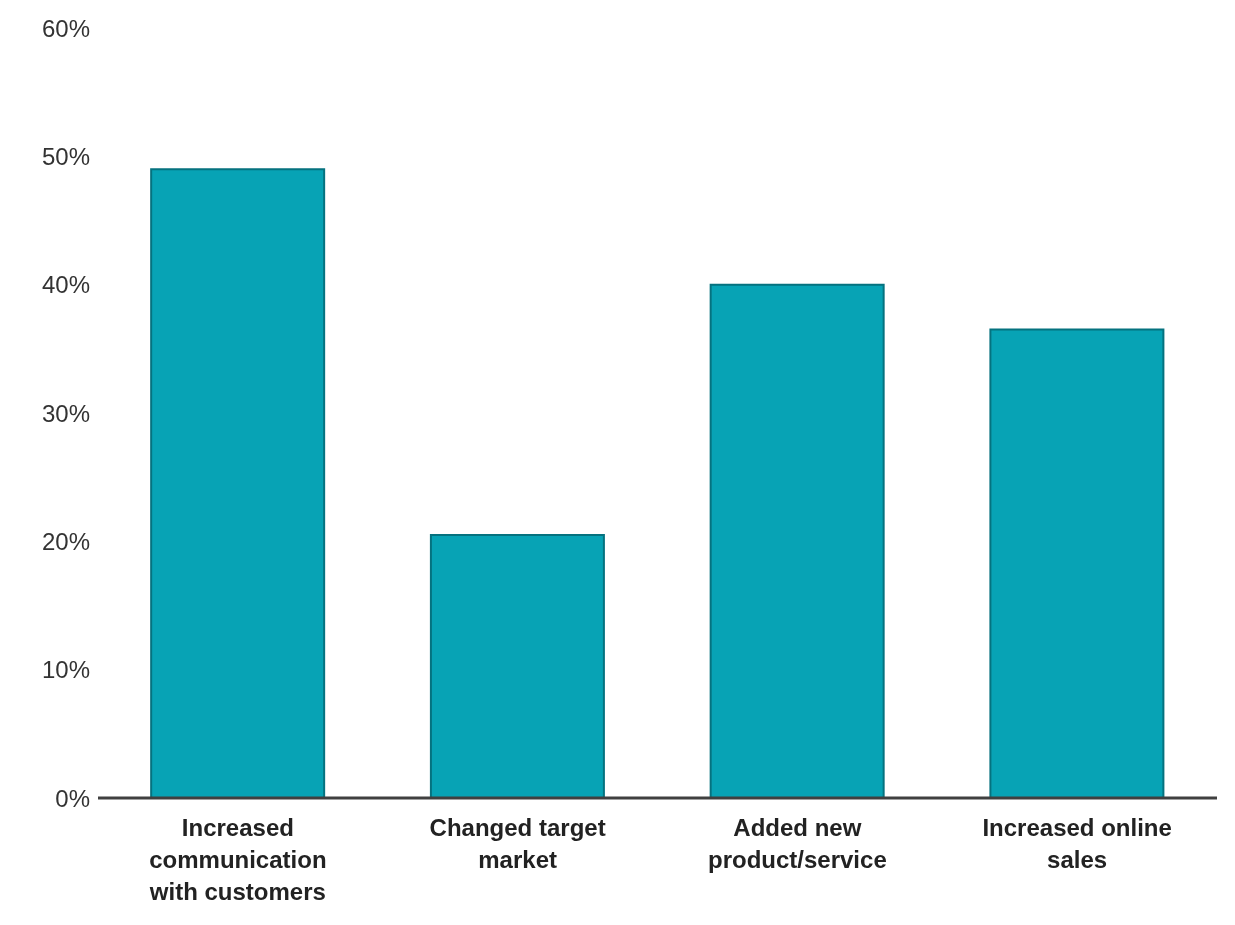 The width and height of the screenshot is (1235, 925). I want to click on x-tick-label: Increased online sales, so click(1077, 843).